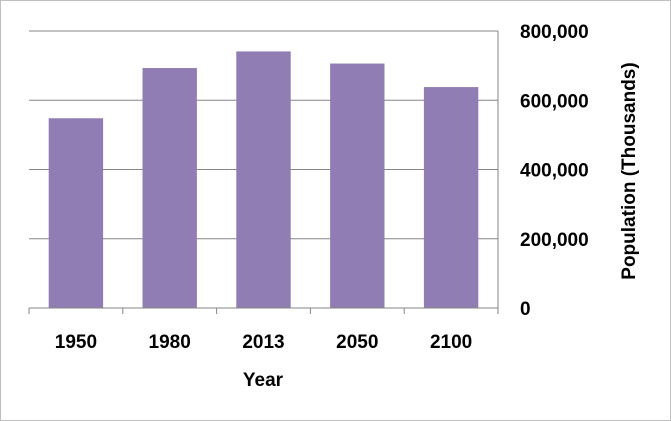  I want to click on y-tick-label: 400,000, so click(554, 171).